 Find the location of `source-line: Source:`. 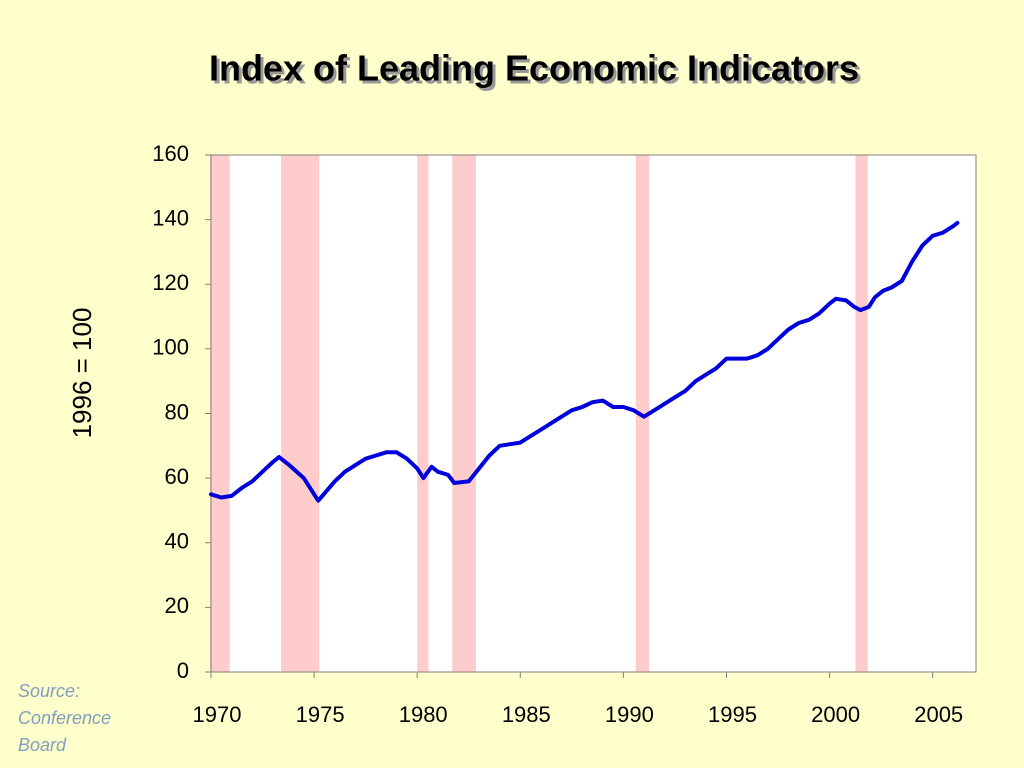

source-line: Source: is located at coordinates (49, 691).